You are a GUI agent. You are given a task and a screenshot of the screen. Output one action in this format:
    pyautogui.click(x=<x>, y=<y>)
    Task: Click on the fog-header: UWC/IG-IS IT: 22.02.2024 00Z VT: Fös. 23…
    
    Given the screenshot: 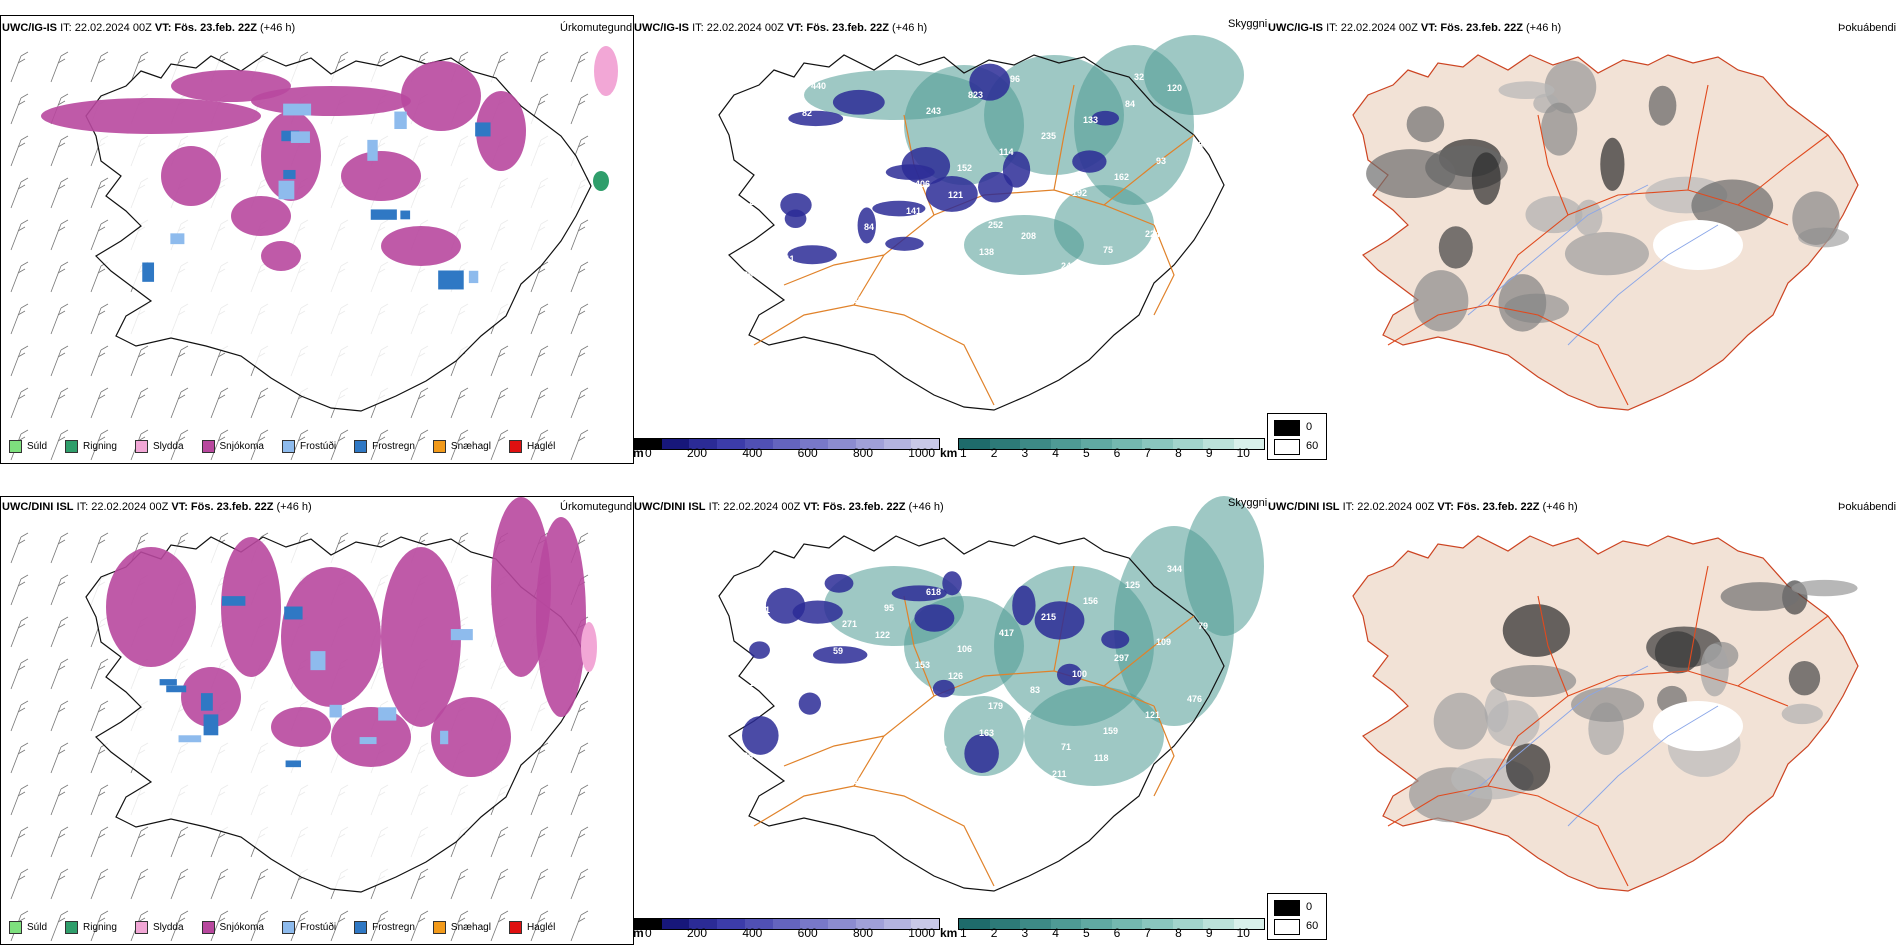 What is the action you would take?
    pyautogui.click(x=1414, y=28)
    